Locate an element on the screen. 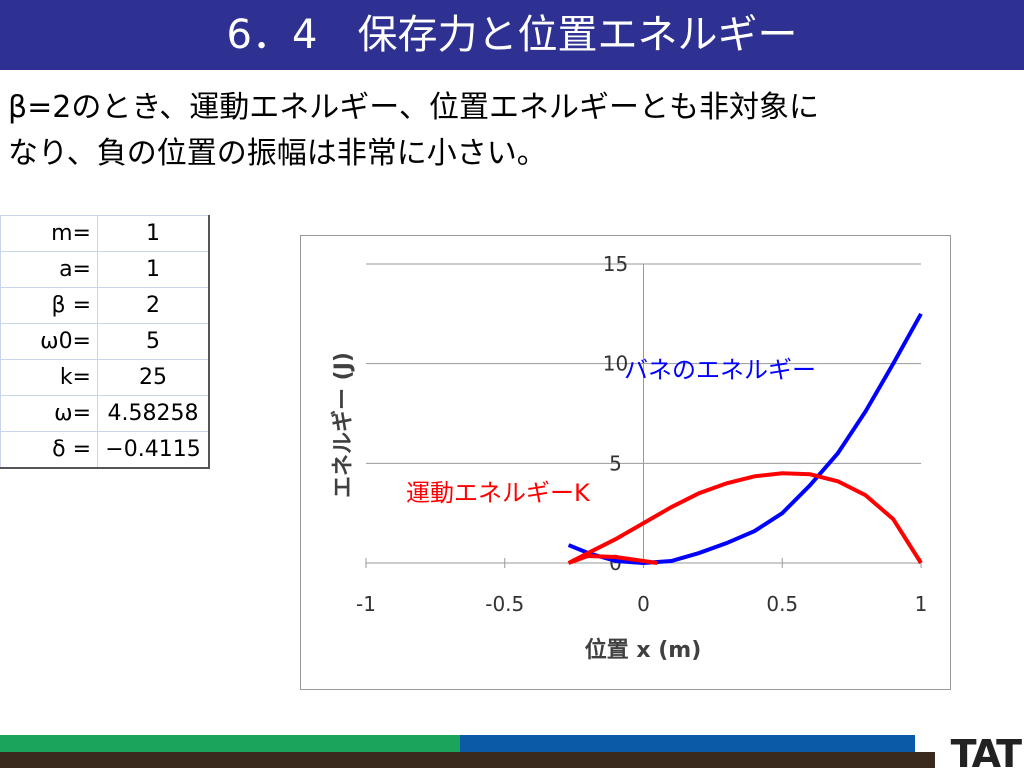  brown-bar is located at coordinates (467, 760).